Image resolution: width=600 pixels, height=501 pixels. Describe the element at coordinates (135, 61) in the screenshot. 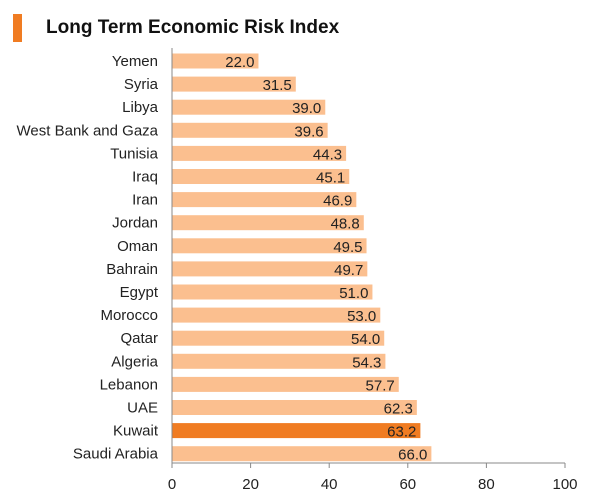

I see `category-label: Yemen` at that location.